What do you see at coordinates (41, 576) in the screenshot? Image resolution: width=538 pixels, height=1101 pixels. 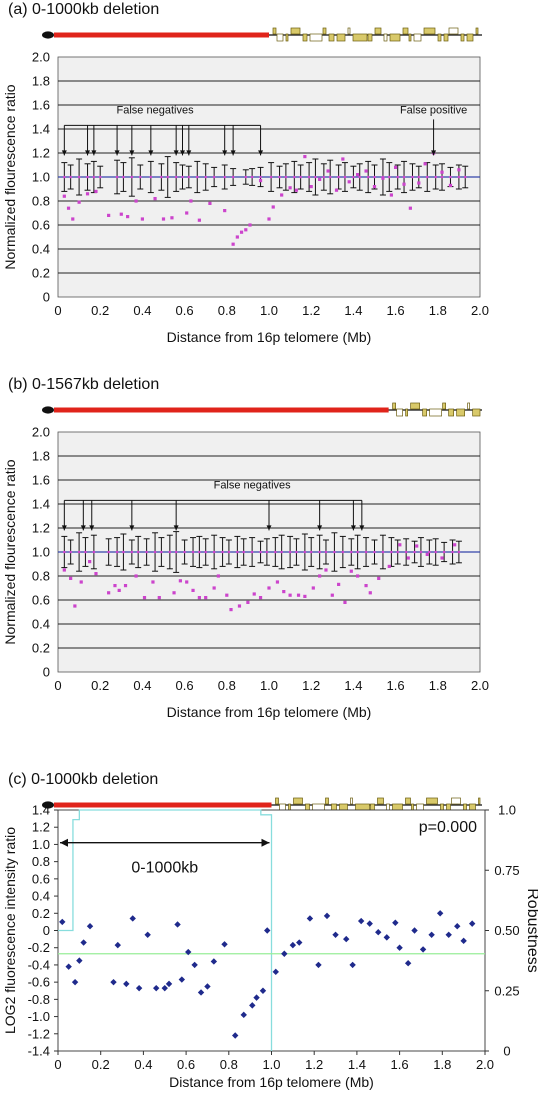 I see `y-tick-label: 0.8` at bounding box center [41, 576].